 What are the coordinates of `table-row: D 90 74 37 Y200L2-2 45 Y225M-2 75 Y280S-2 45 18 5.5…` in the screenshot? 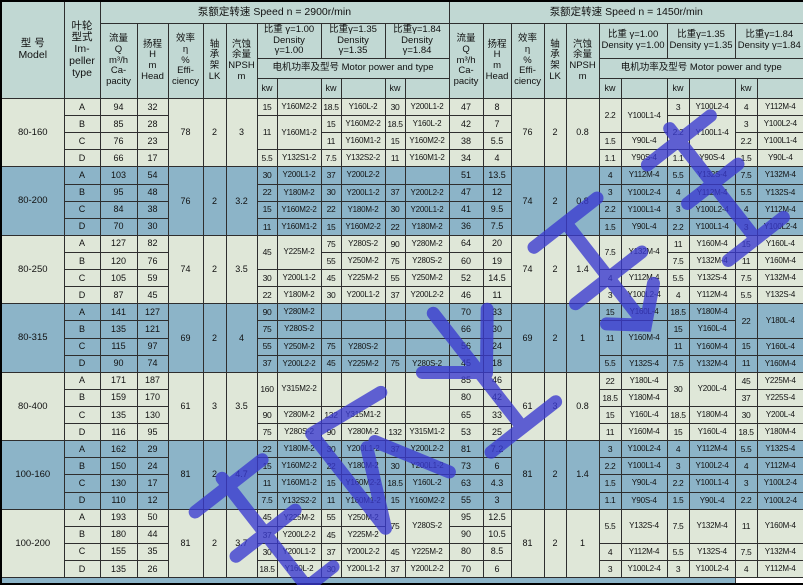 It's located at (402, 363).